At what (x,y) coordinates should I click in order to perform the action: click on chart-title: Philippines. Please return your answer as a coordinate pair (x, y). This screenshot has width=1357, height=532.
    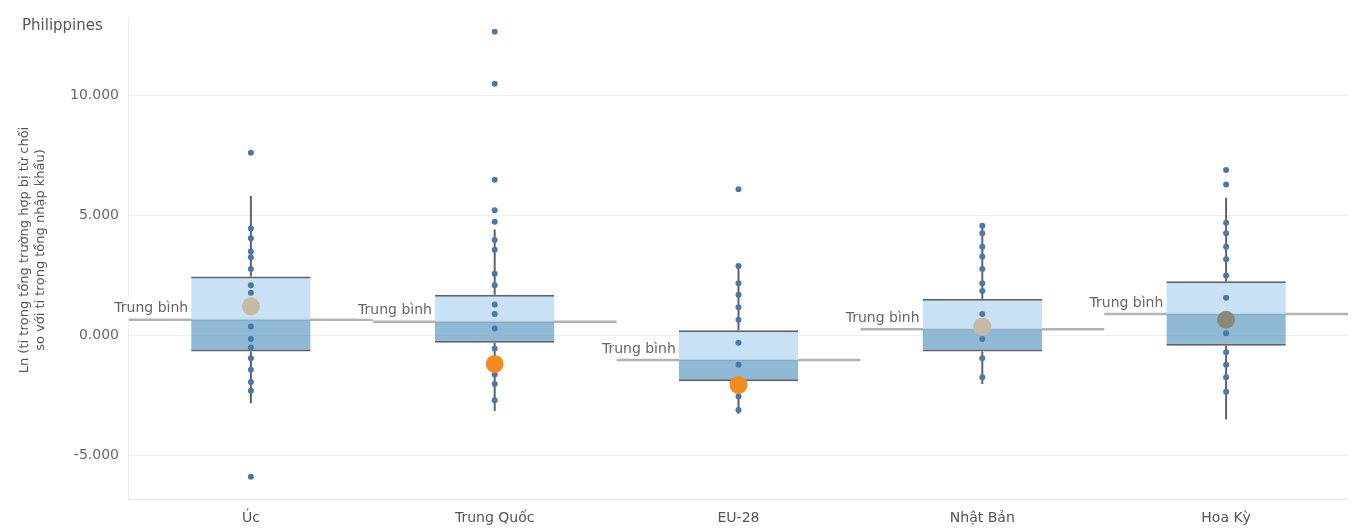
    Looking at the image, I should click on (62, 25).